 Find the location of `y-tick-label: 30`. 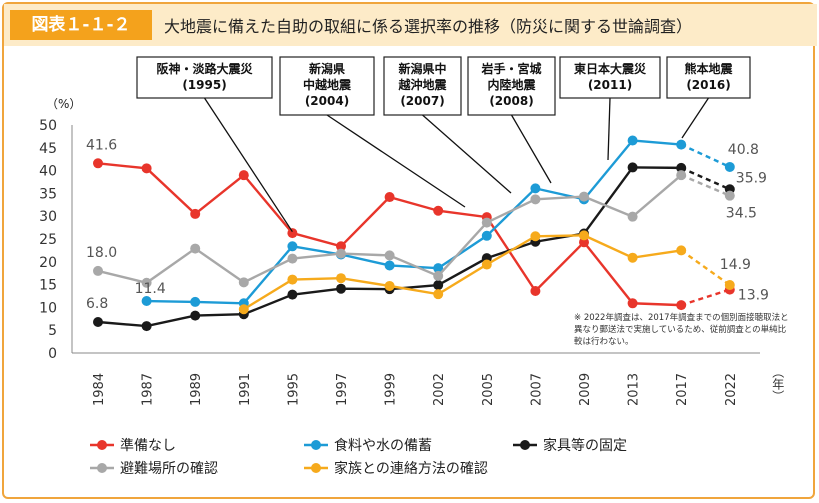

y-tick-label: 30 is located at coordinates (48, 217).